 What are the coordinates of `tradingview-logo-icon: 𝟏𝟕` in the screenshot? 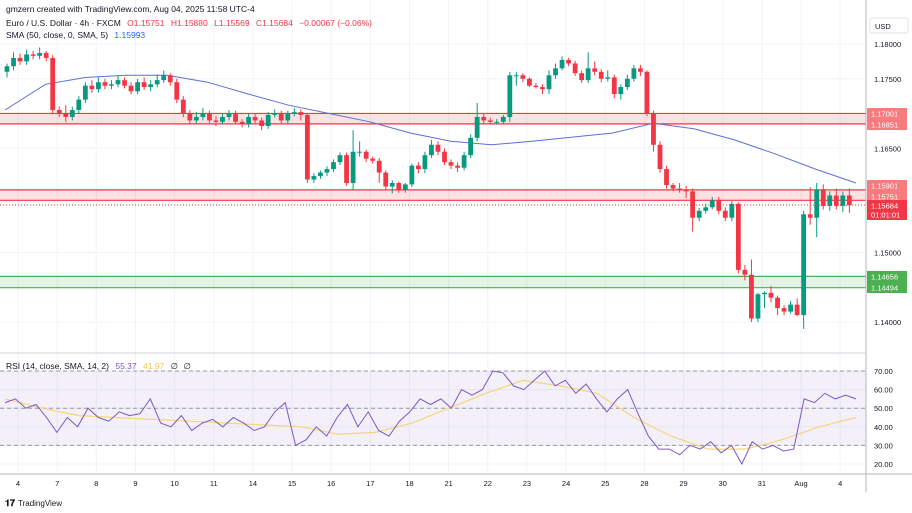 It's located at (10, 503).